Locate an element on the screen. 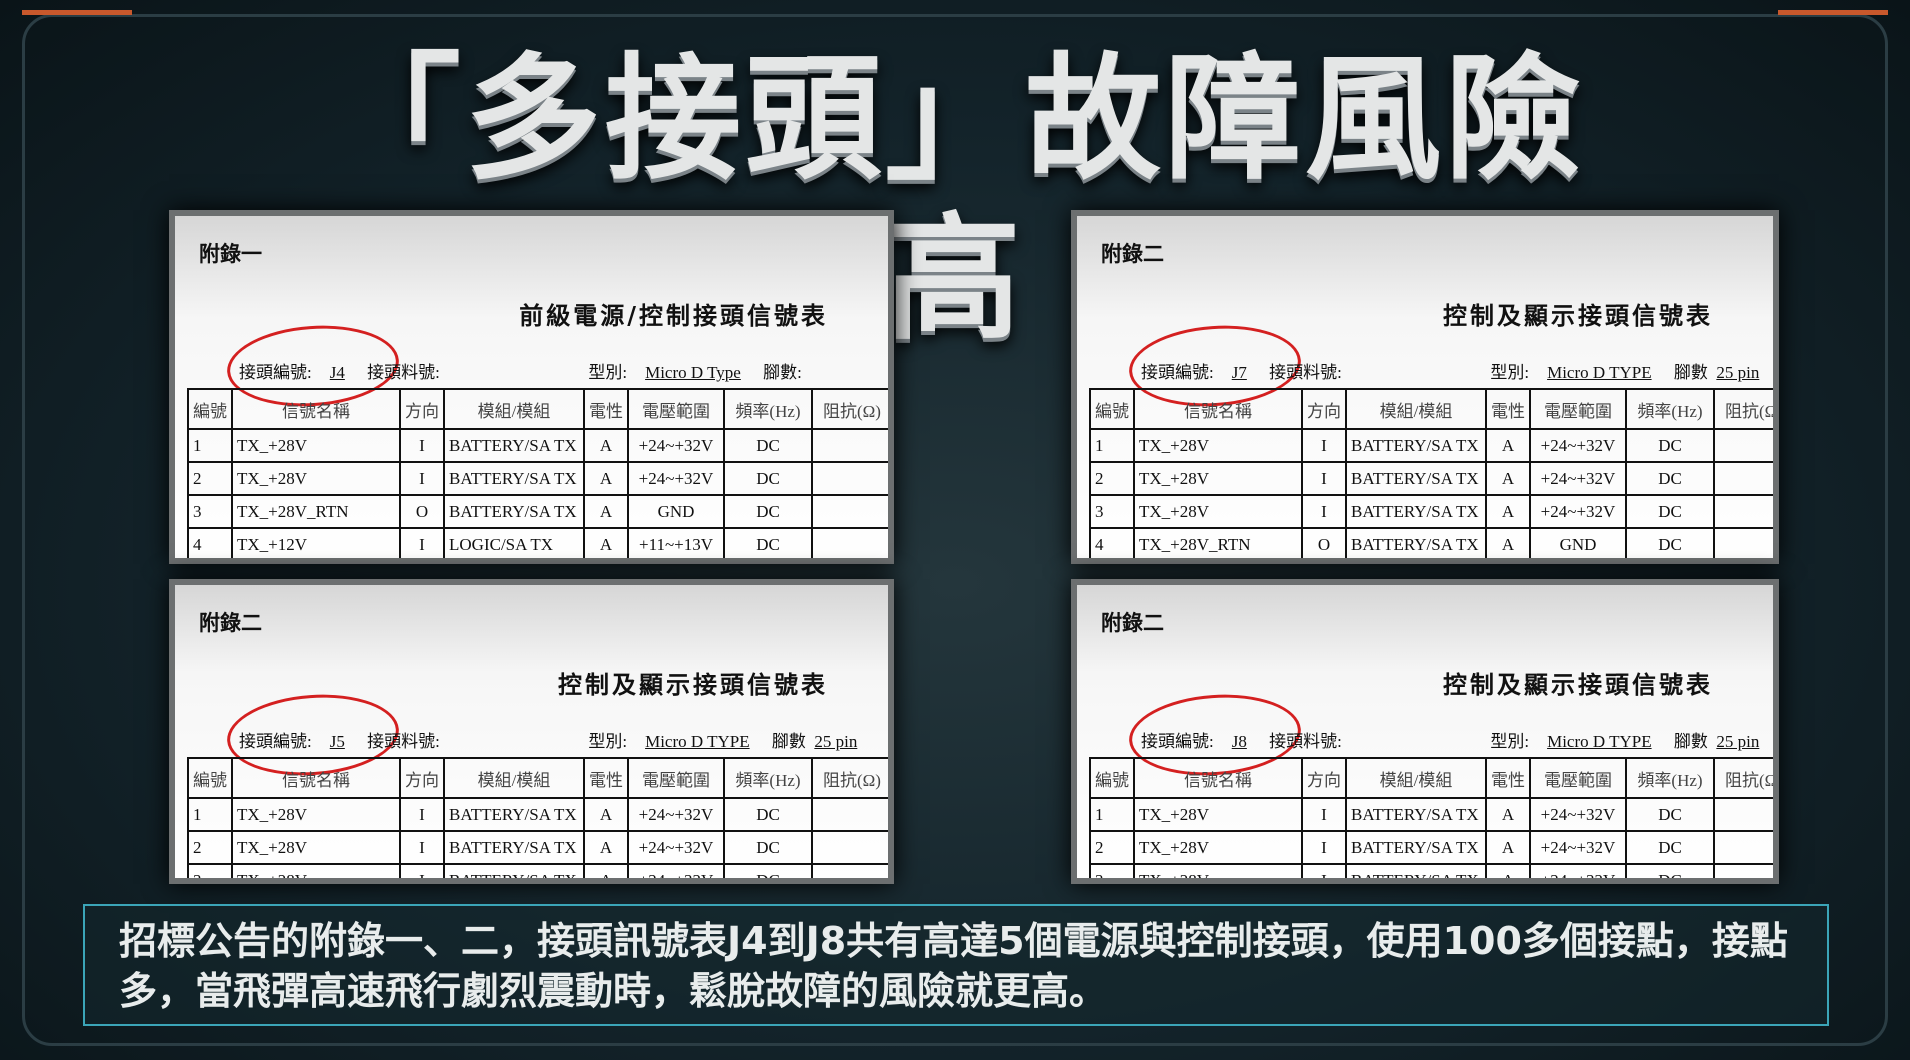 Image resolution: width=1910 pixels, height=1060 pixels. connector-meta: 接頭編號: J4 接頭料號: 型別: Micro D Type 腳數: is located at coordinates (524, 370).